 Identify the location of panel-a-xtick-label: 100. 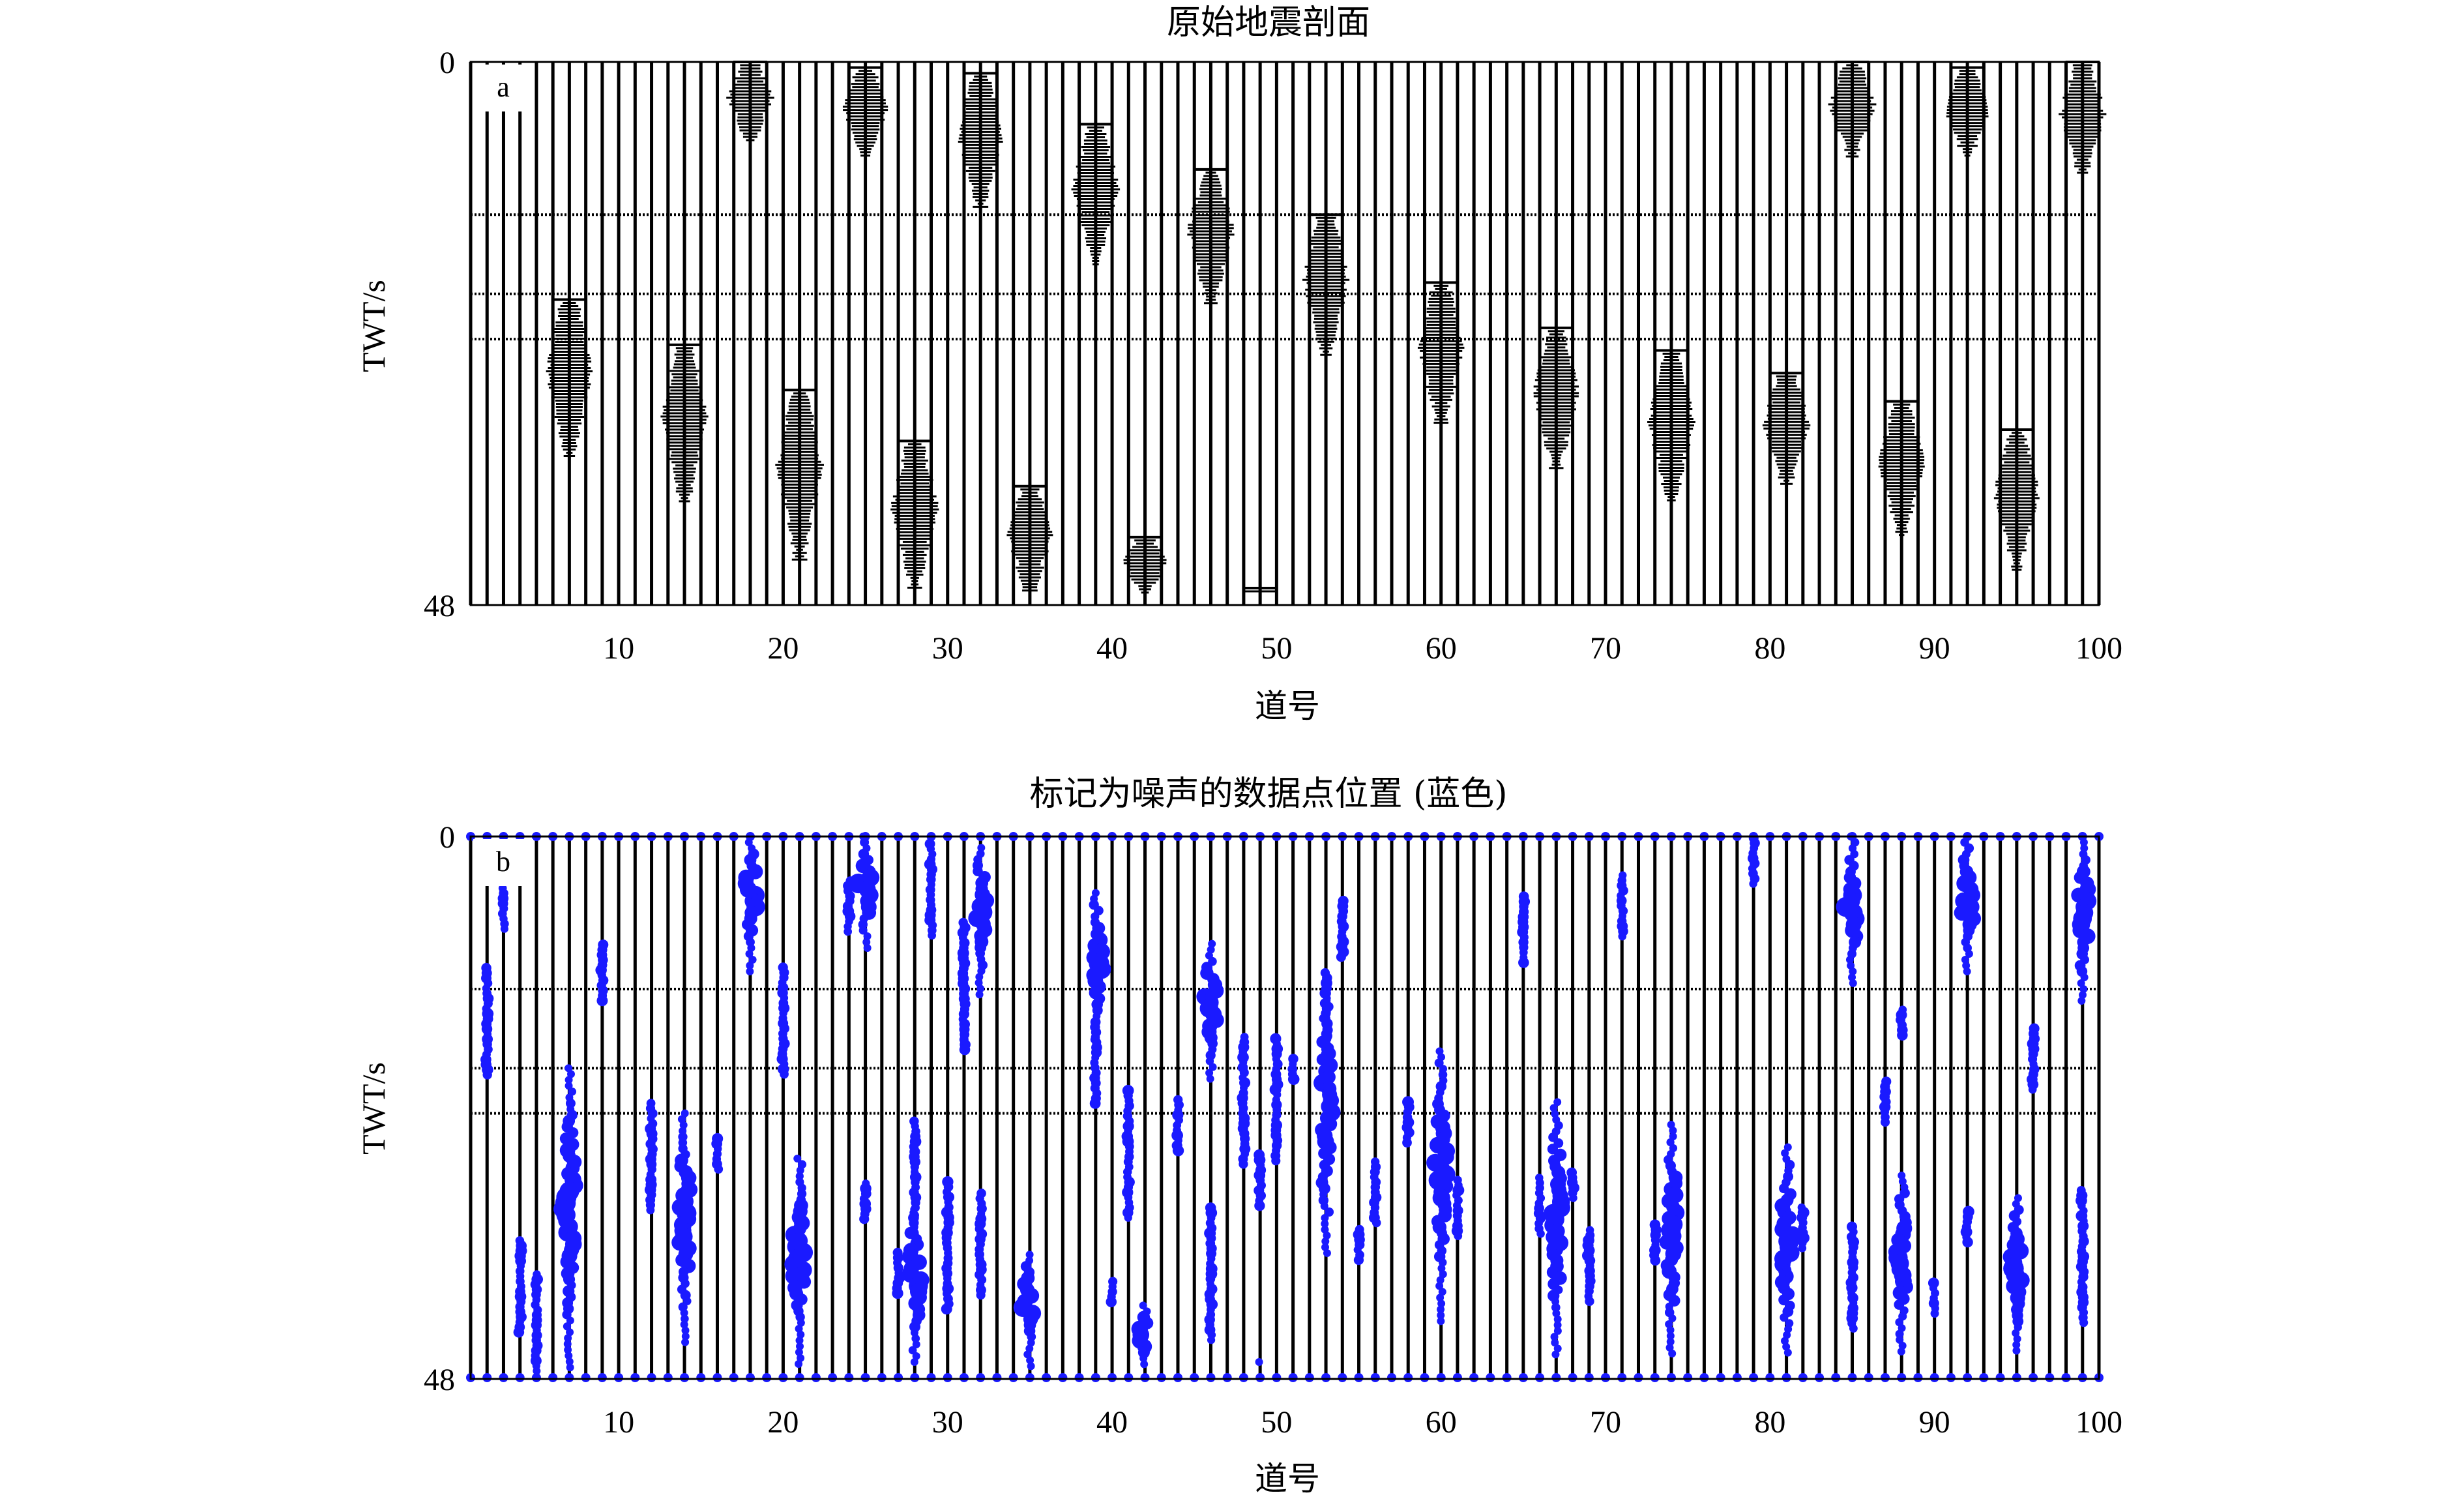
(2099, 648).